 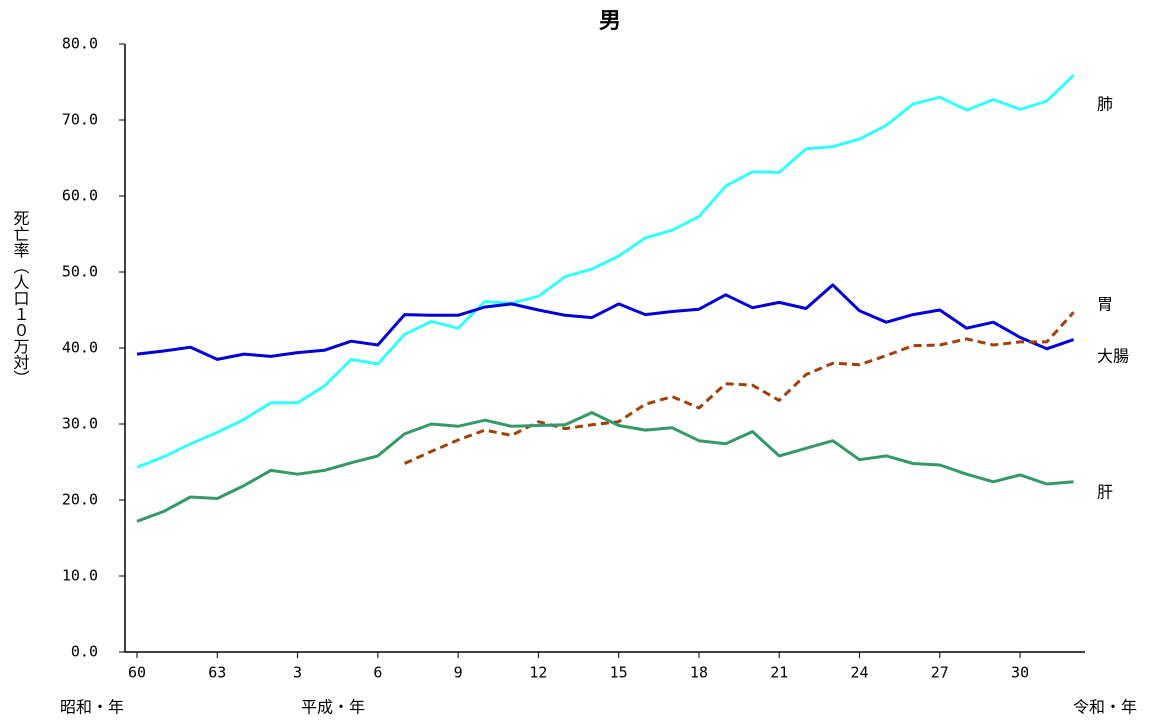 I want to click on x-tick-label: 30, so click(x=1020, y=673).